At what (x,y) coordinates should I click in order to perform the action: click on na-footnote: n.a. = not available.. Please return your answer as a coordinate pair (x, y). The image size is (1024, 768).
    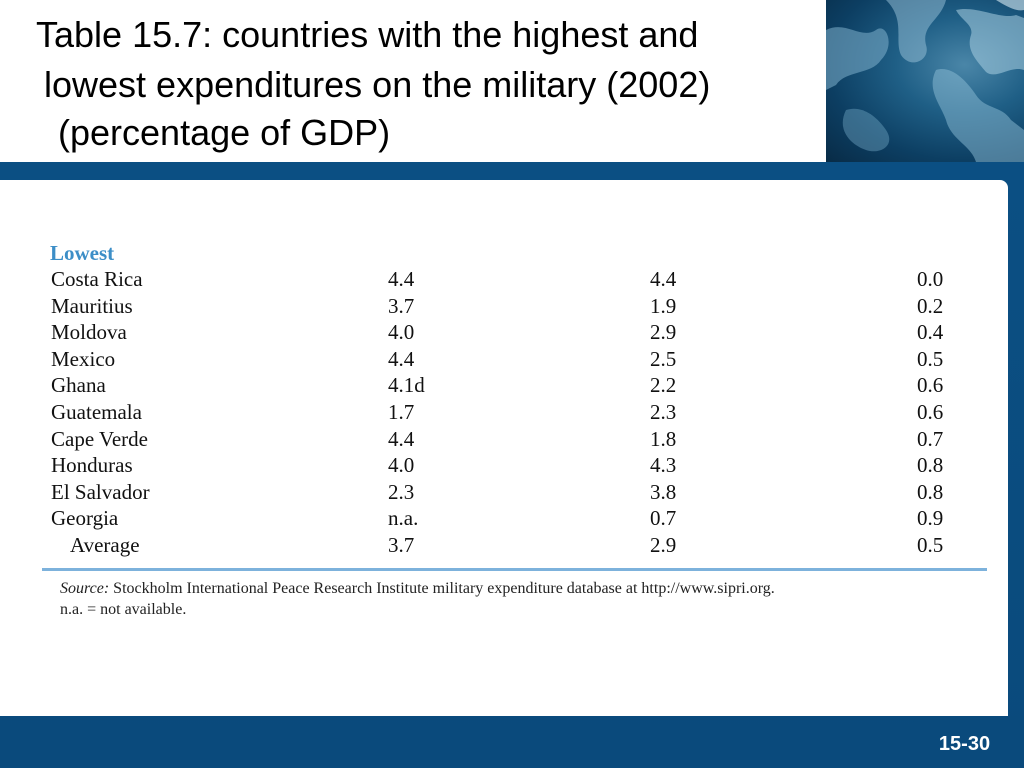
    Looking at the image, I should click on (123, 609).